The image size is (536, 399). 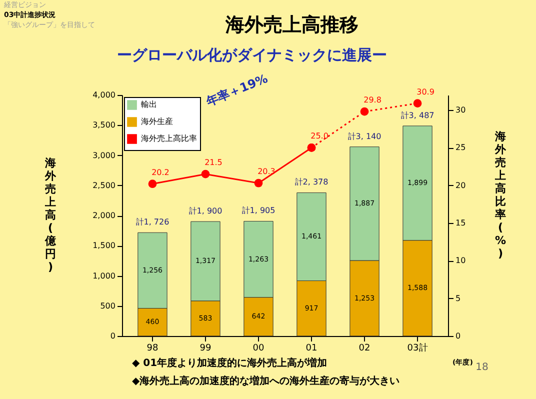 What do you see at coordinates (482, 367) in the screenshot?
I see `text: 18` at bounding box center [482, 367].